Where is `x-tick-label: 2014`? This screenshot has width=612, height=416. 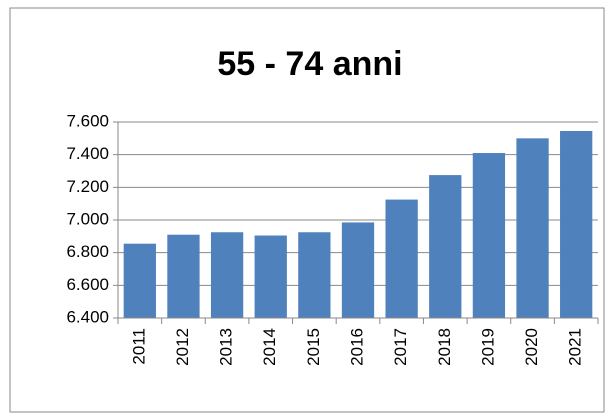 x-tick-label: 2014 is located at coordinates (269, 347).